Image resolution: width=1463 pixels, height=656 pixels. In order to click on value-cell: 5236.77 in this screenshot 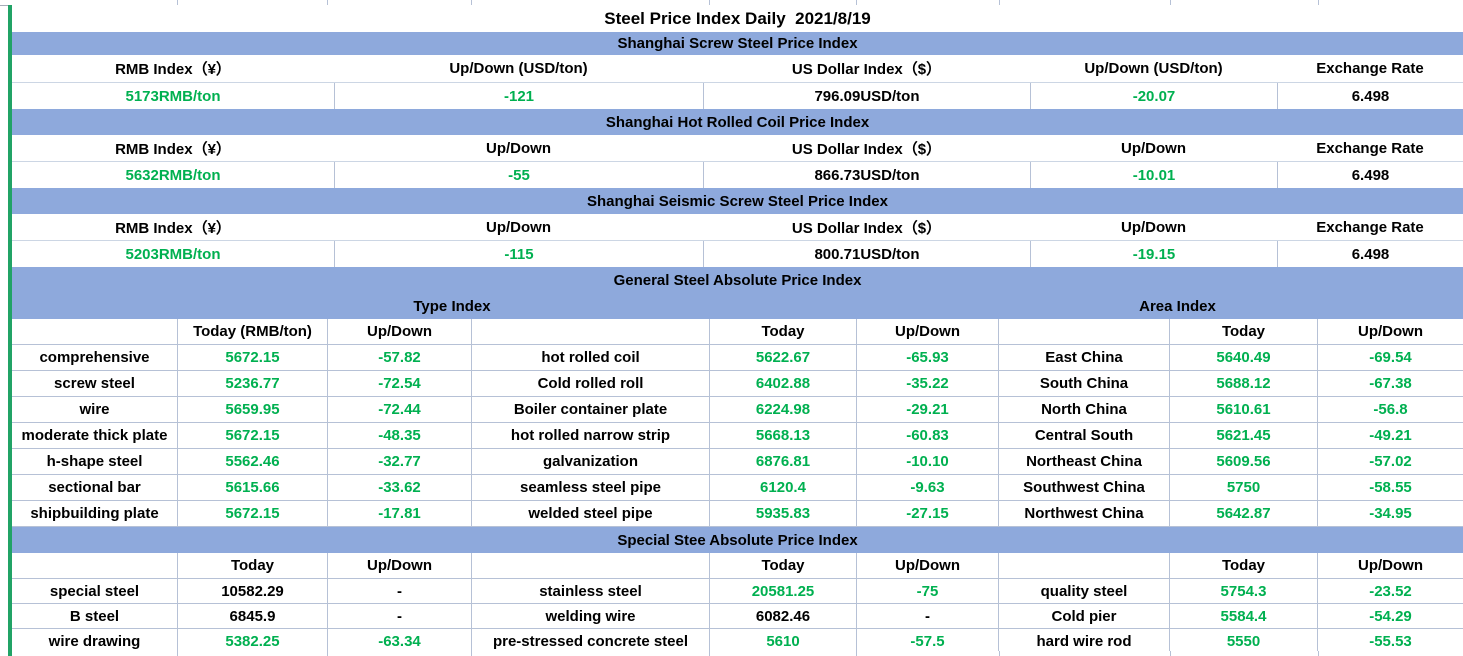, I will do `click(253, 384)`.